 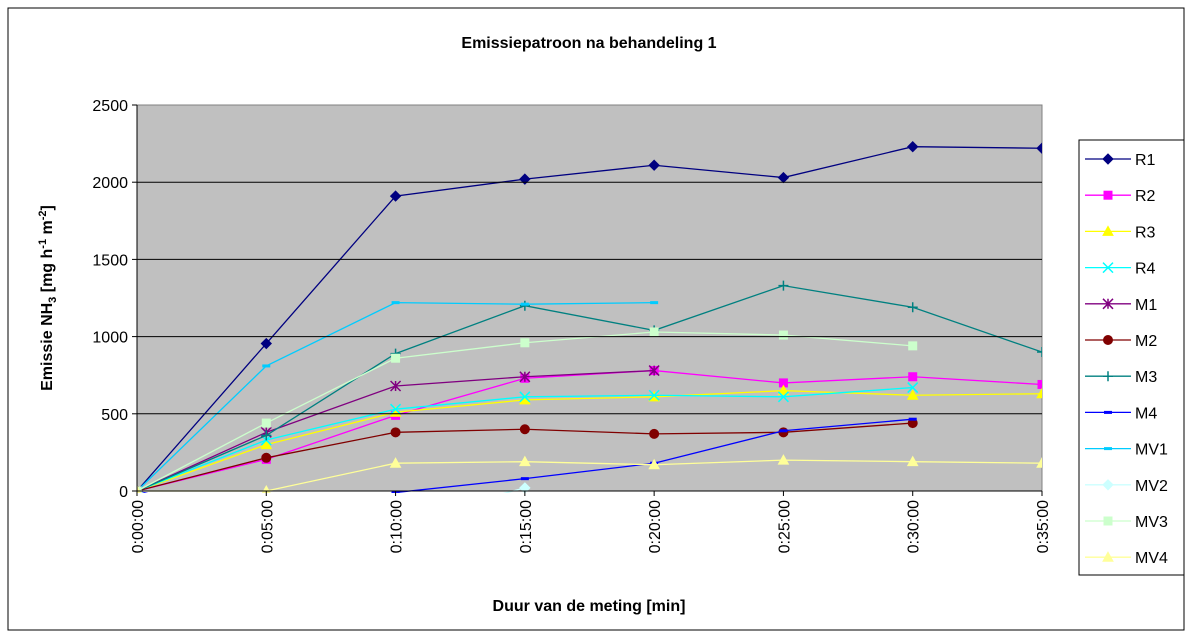 I want to click on y-tick-label: 2500, so click(x=110, y=106).